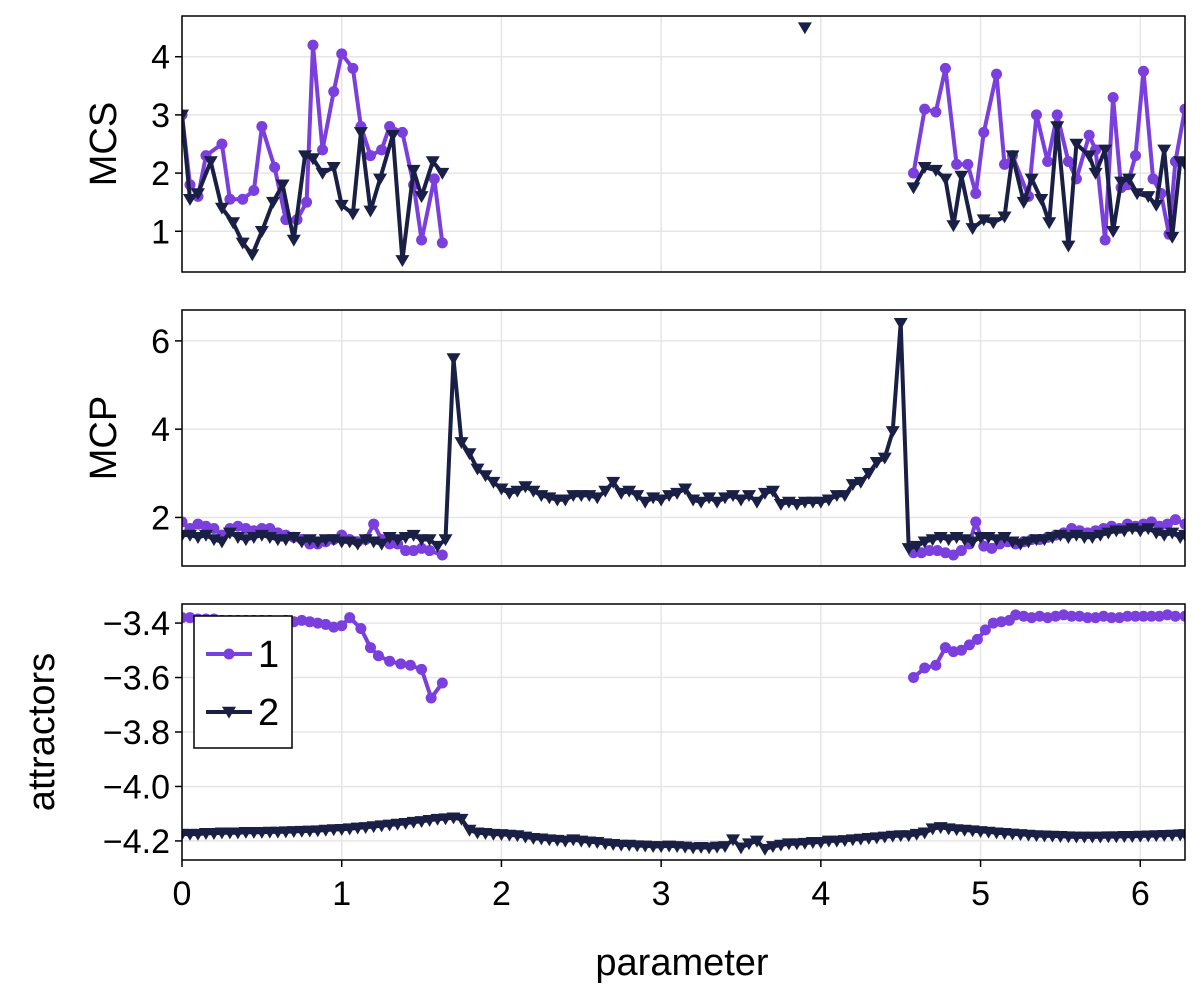 This screenshot has width=1200, height=1000. Describe the element at coordinates (243, 682) in the screenshot. I see `legend-box` at that location.